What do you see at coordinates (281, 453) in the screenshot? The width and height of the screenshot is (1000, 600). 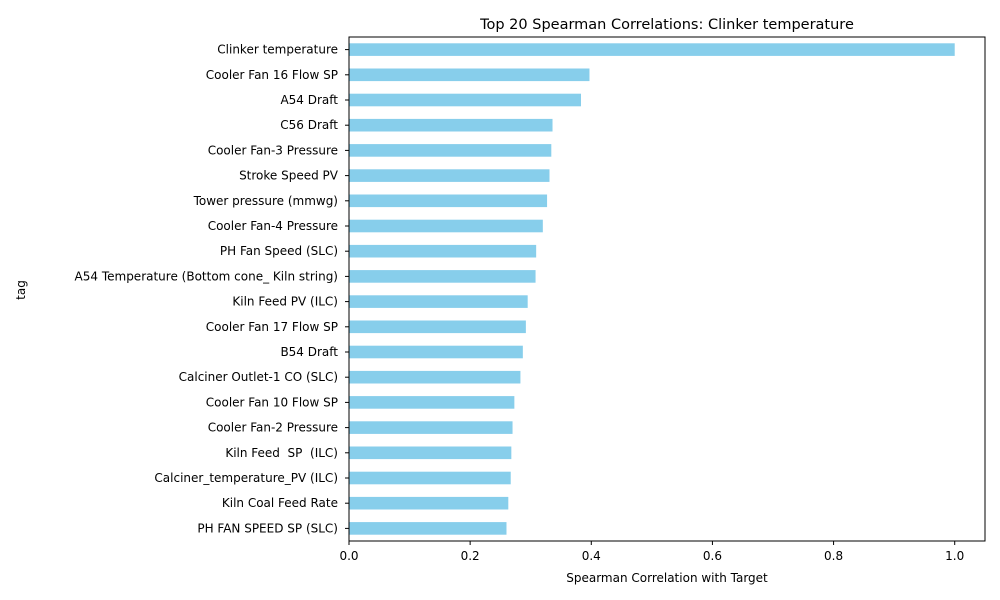 I see `y-tick-label: Kiln Feed SP (ILC)` at bounding box center [281, 453].